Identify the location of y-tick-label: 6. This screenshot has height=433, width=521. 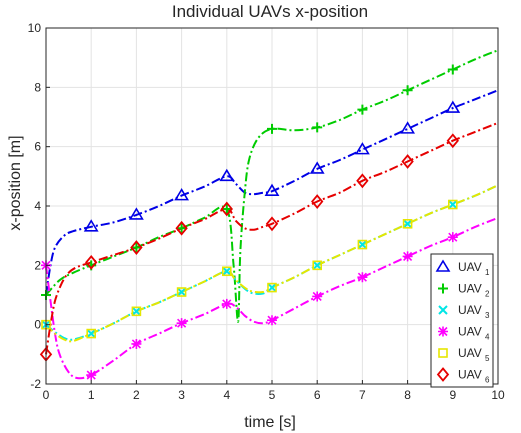
(37, 147).